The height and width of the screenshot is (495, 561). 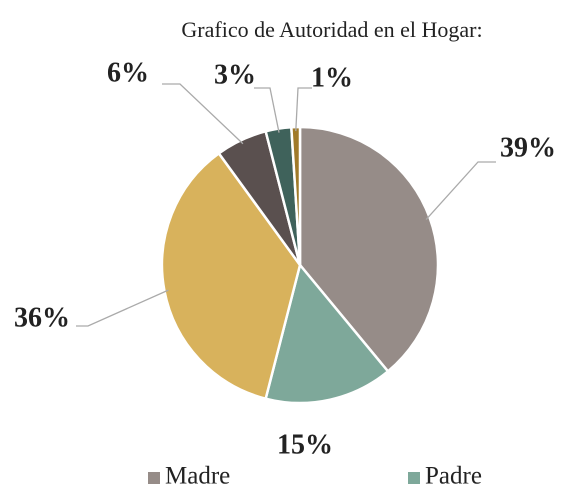 What do you see at coordinates (235, 74) in the screenshot?
I see `data-label: 3%` at bounding box center [235, 74].